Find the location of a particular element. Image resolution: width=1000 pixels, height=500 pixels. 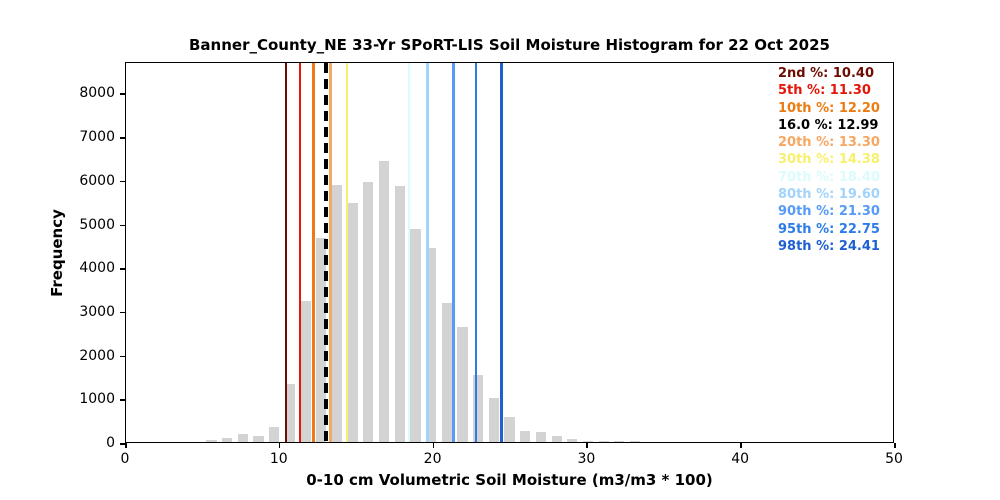

percentile-line-98th is located at coordinates (501, 252).